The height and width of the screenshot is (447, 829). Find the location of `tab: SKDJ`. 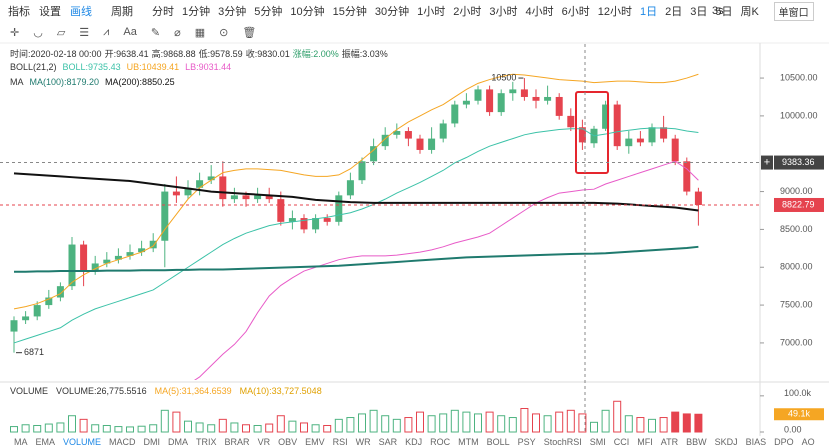

tab: SKDJ is located at coordinates (726, 442).